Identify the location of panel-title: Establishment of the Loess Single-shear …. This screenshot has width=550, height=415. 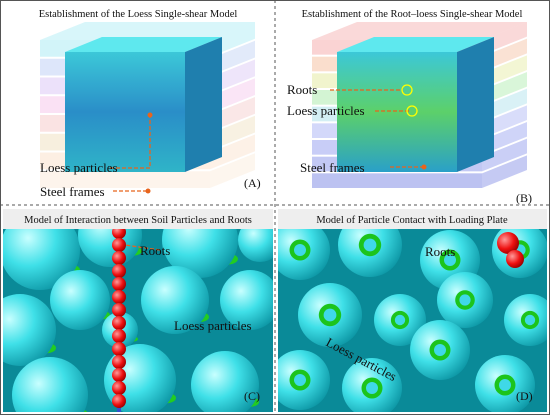
(138, 14).